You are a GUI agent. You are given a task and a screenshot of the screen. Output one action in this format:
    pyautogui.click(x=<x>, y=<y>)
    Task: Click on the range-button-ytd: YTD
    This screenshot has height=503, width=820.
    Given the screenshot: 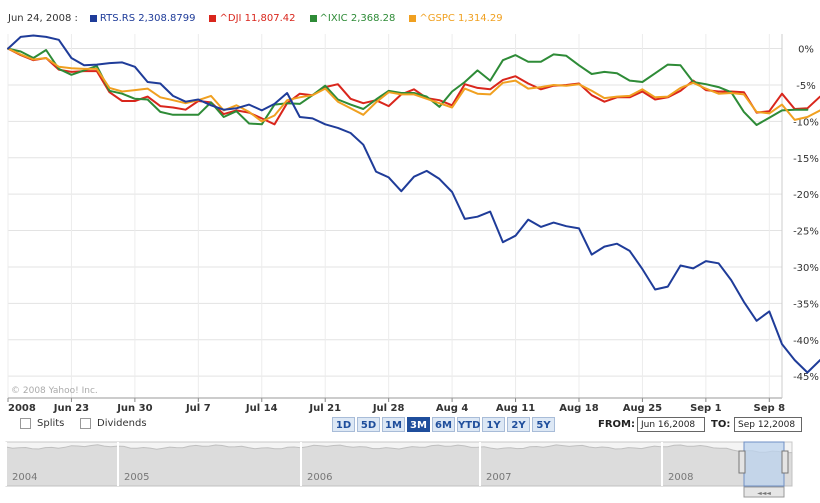 What is the action you would take?
    pyautogui.click(x=468, y=424)
    